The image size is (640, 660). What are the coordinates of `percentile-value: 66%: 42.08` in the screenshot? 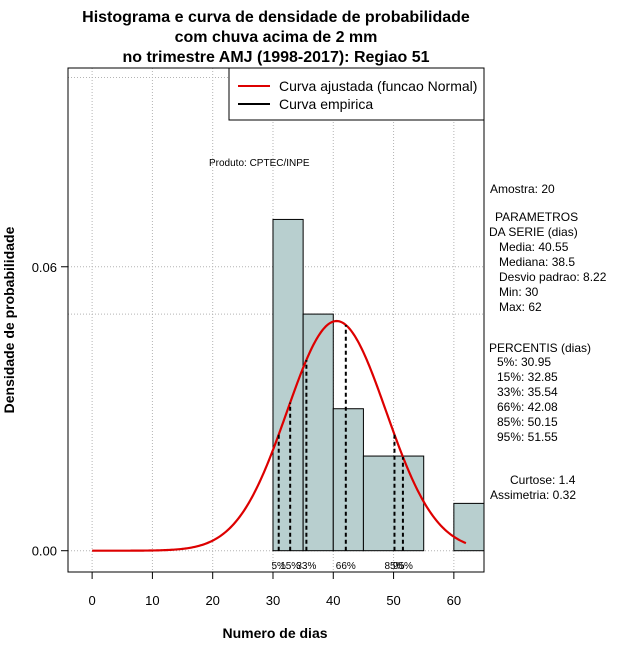 It's located at (527, 407).